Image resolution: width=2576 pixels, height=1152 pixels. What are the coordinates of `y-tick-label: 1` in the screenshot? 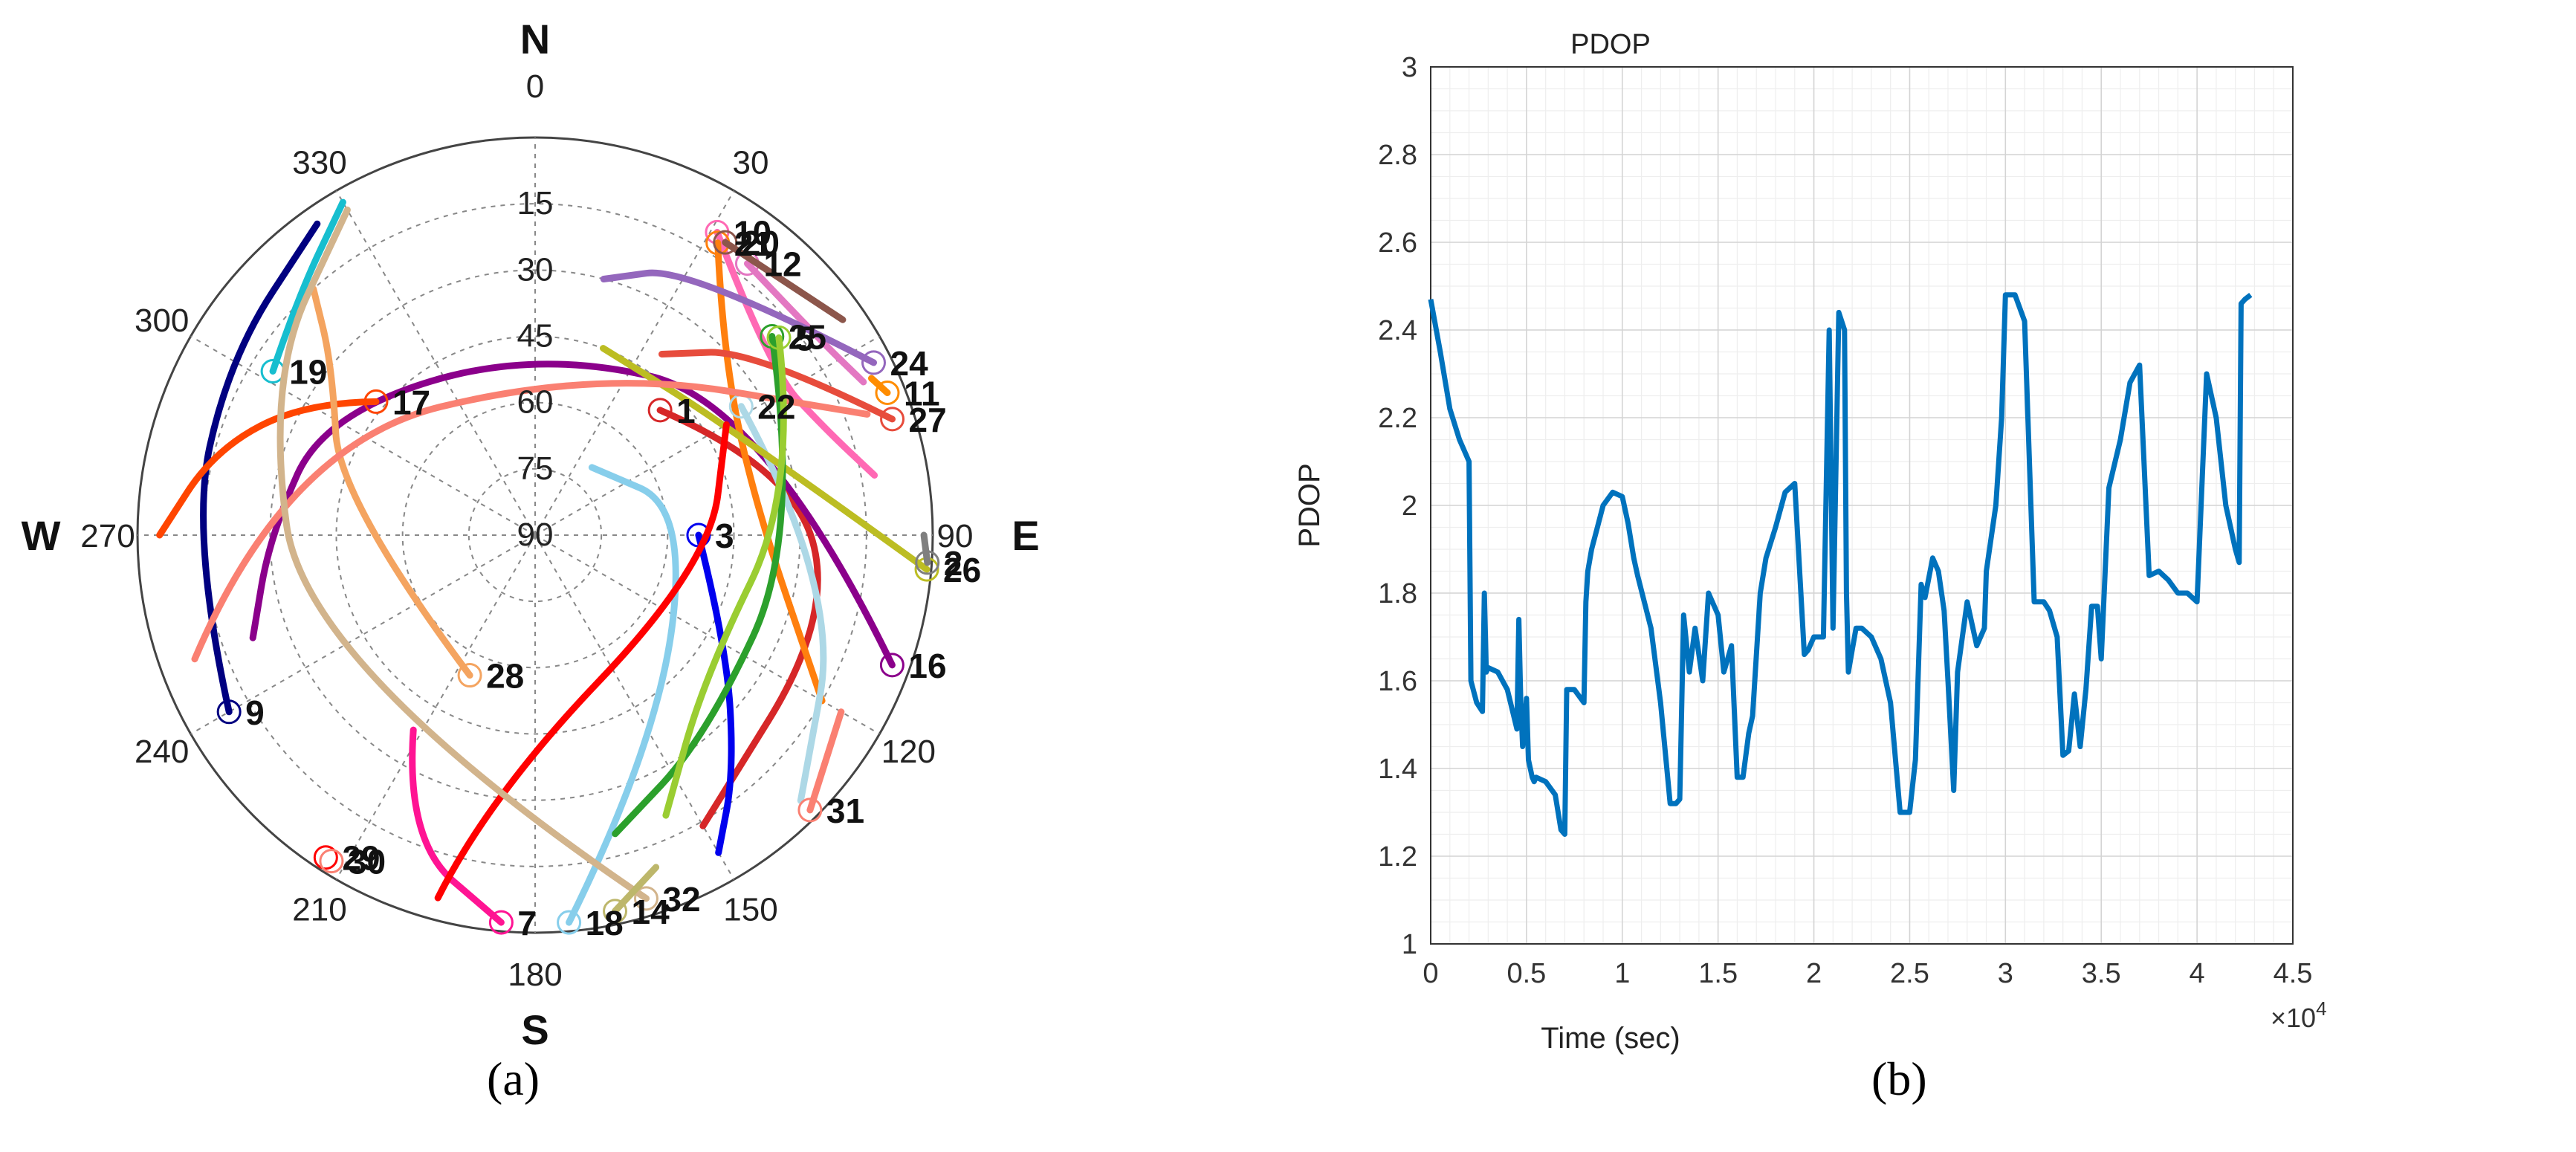 It's located at (1409, 945).